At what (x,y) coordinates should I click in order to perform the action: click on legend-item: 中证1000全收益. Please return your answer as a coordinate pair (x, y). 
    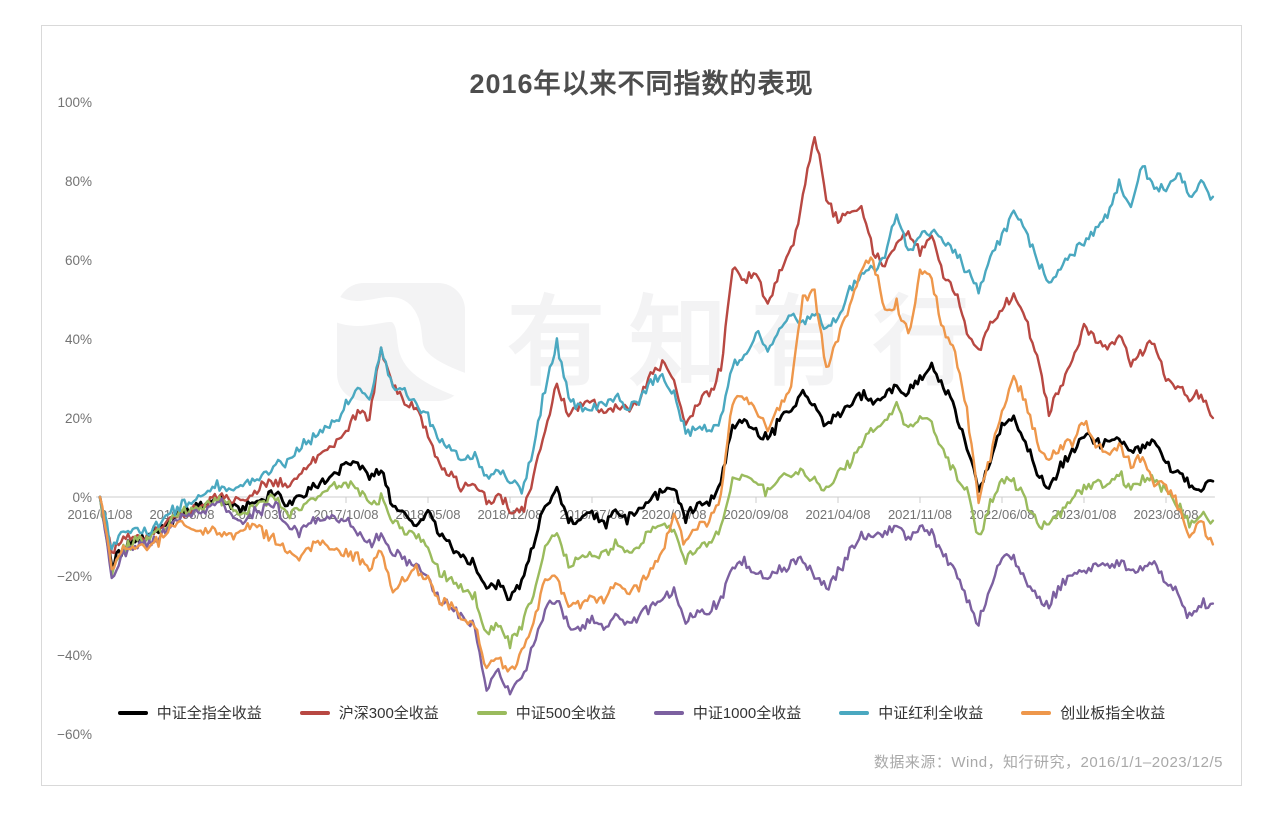
    Looking at the image, I should click on (727, 712).